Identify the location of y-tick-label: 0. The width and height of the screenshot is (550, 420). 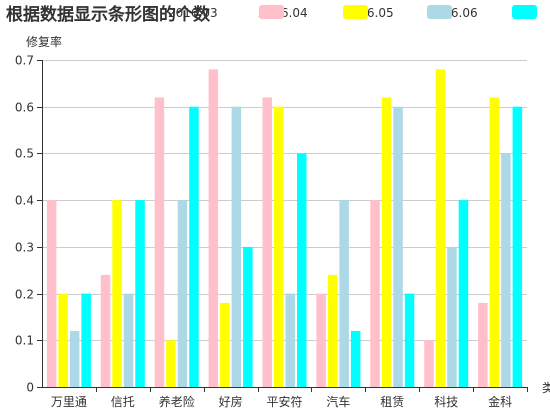
(30, 388).